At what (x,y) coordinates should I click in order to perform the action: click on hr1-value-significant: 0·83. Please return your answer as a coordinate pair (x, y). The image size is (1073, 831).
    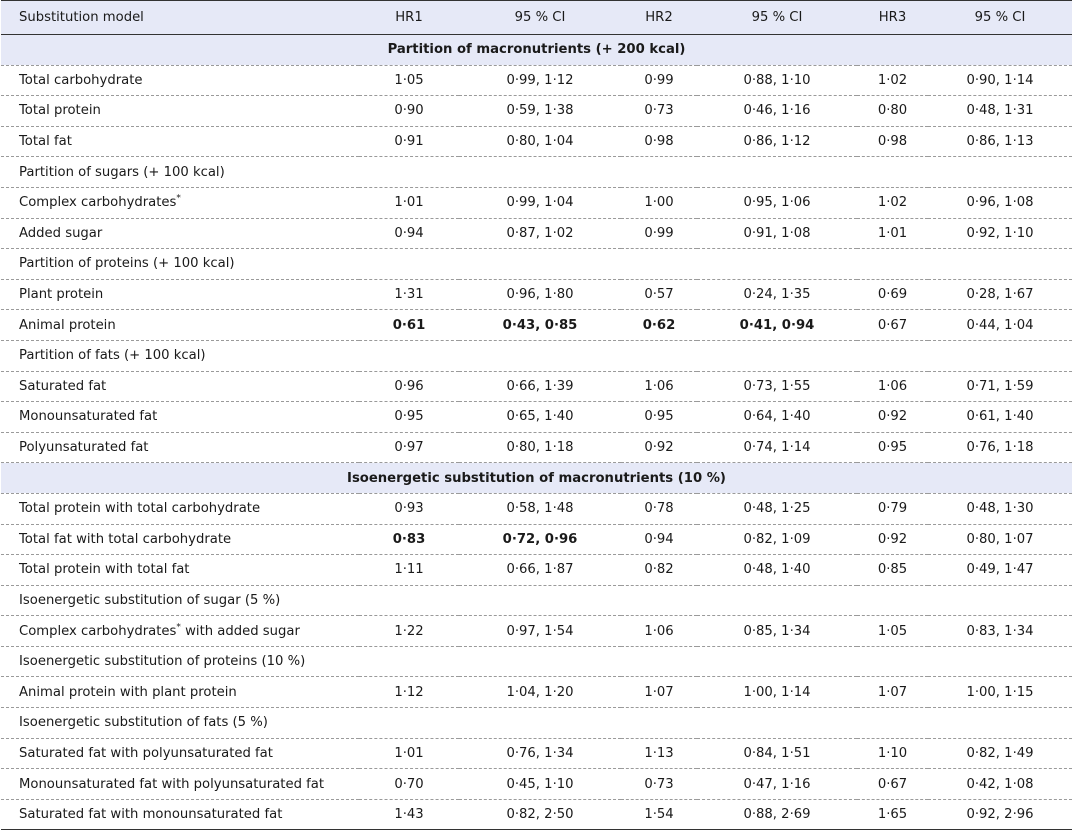
    Looking at the image, I should click on (409, 539).